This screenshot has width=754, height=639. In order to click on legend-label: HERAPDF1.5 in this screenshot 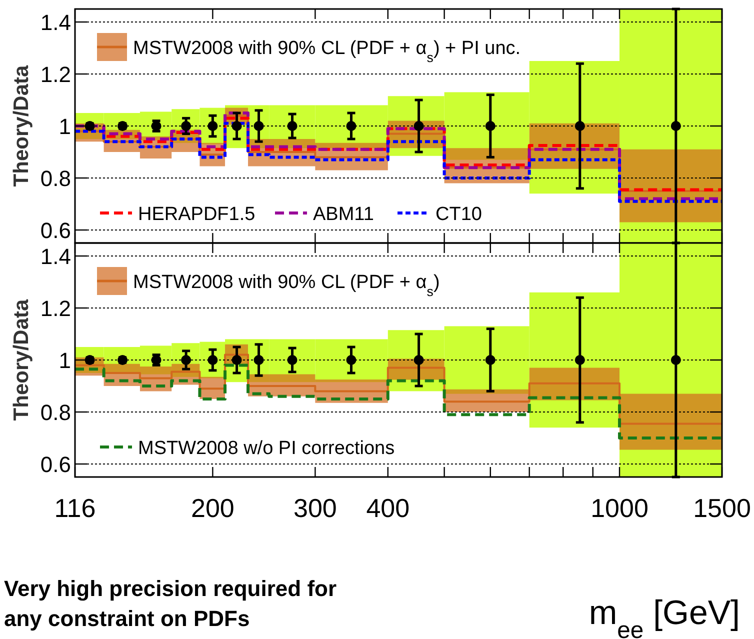, I will do `click(197, 214)`.